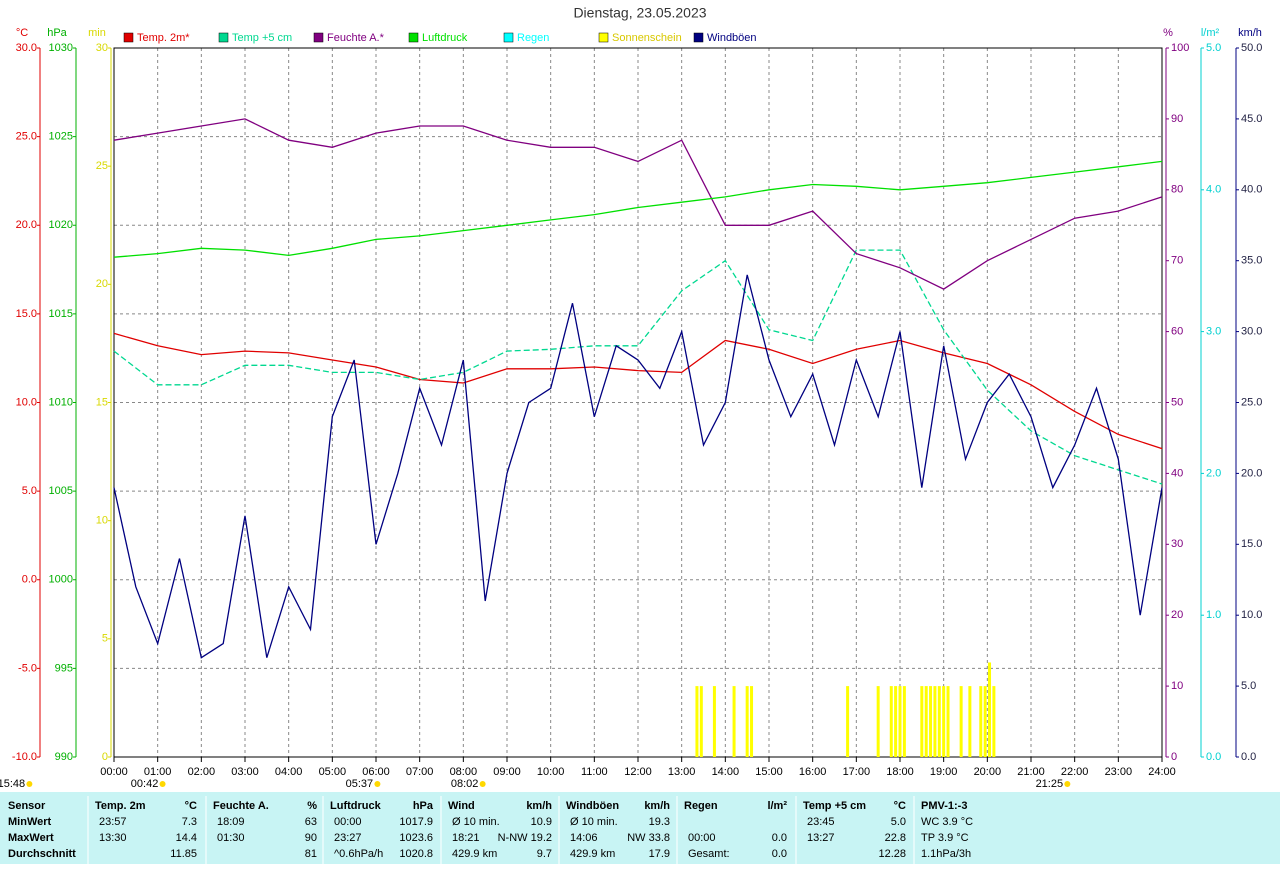  Describe the element at coordinates (1177, 544) in the screenshot. I see `y-tick-label: 30` at that location.